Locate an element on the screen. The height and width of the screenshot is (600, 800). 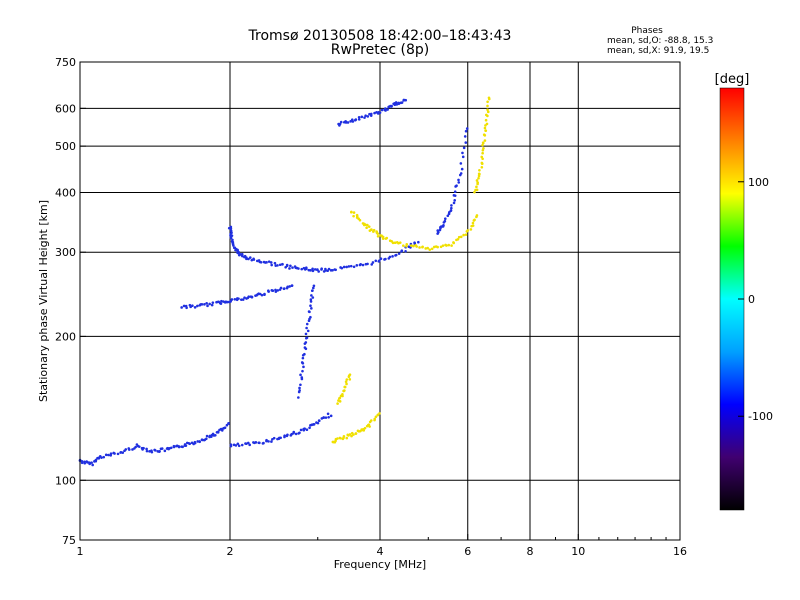
x-tick-label: 1 is located at coordinates (80, 551).